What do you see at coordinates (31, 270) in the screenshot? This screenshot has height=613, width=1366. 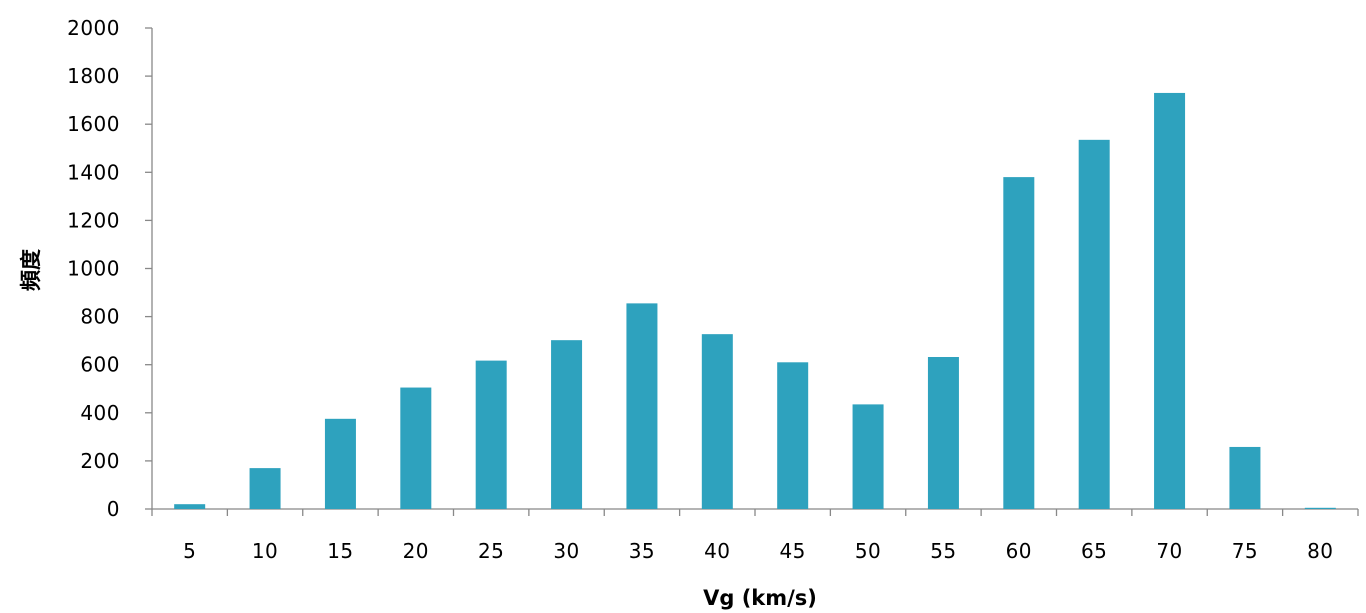 I see `y-axis-title: 頻度` at bounding box center [31, 270].